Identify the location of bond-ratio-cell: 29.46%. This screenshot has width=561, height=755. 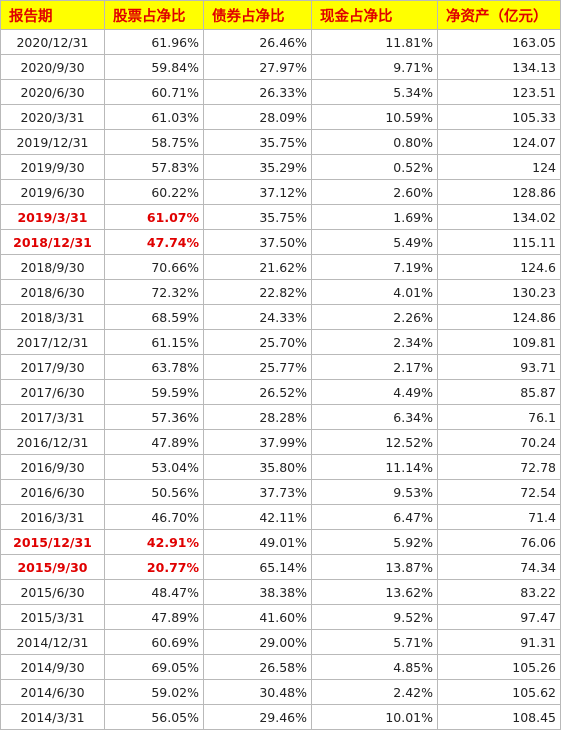
(257, 717).